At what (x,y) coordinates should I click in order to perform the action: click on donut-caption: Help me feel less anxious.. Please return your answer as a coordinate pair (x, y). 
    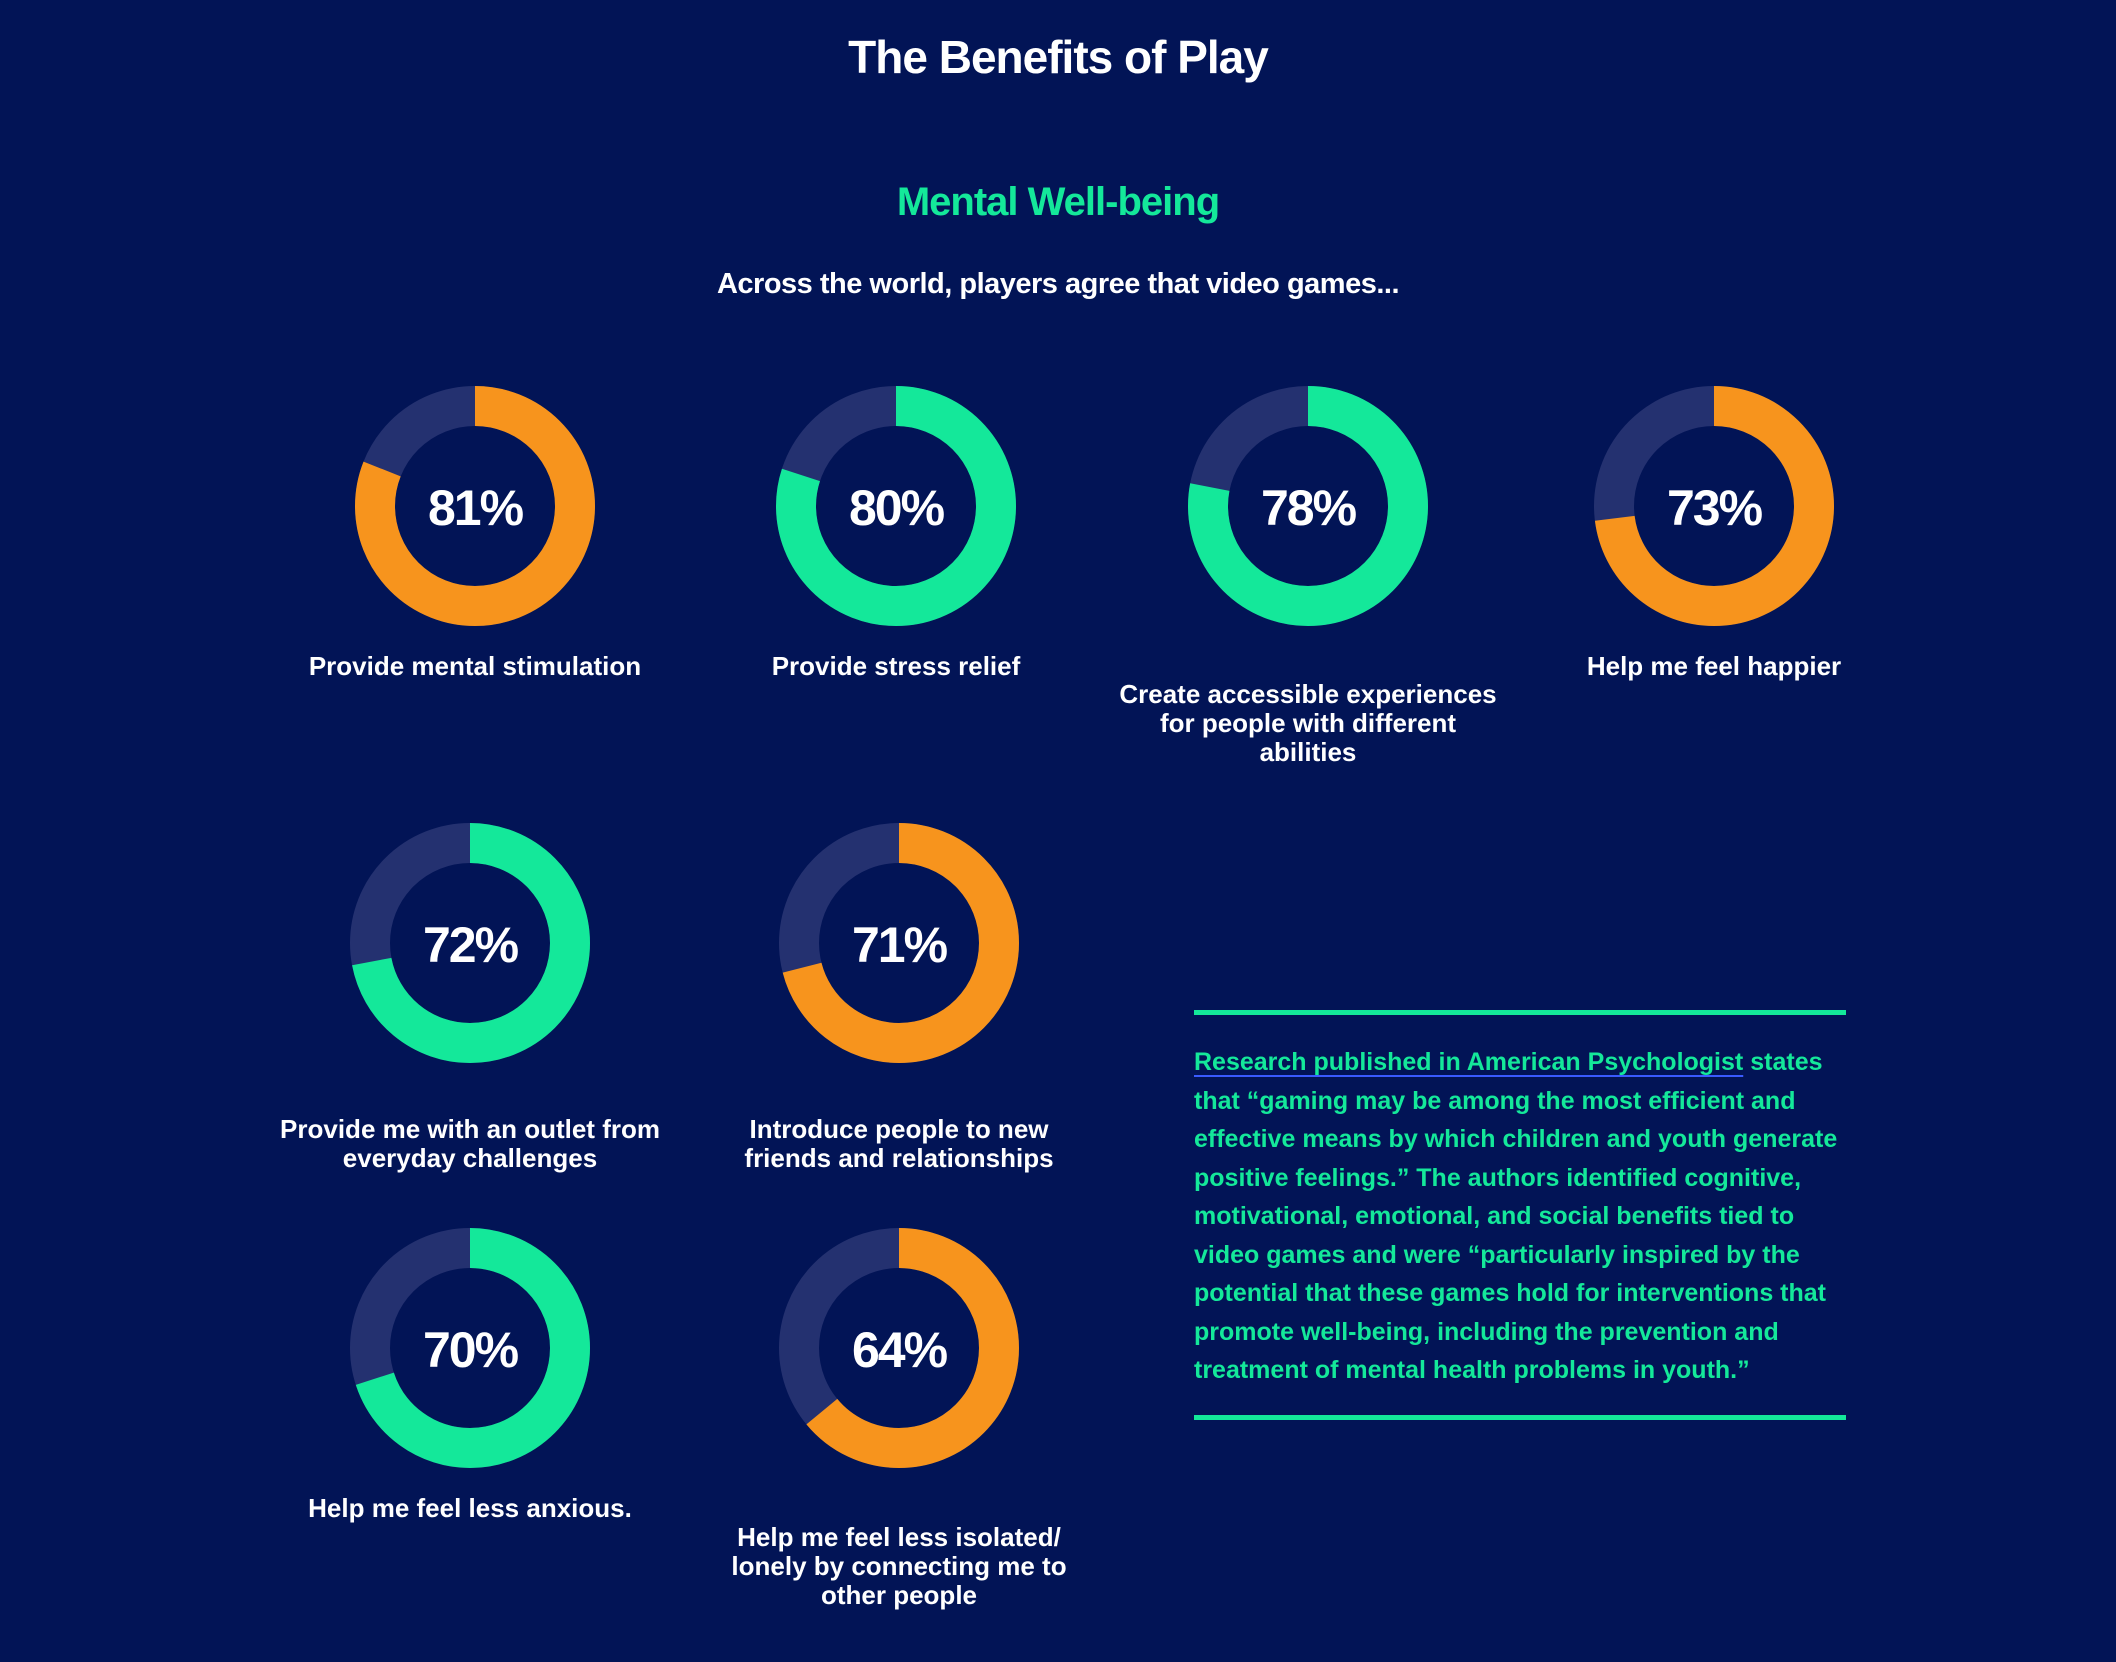
    Looking at the image, I should click on (470, 1508).